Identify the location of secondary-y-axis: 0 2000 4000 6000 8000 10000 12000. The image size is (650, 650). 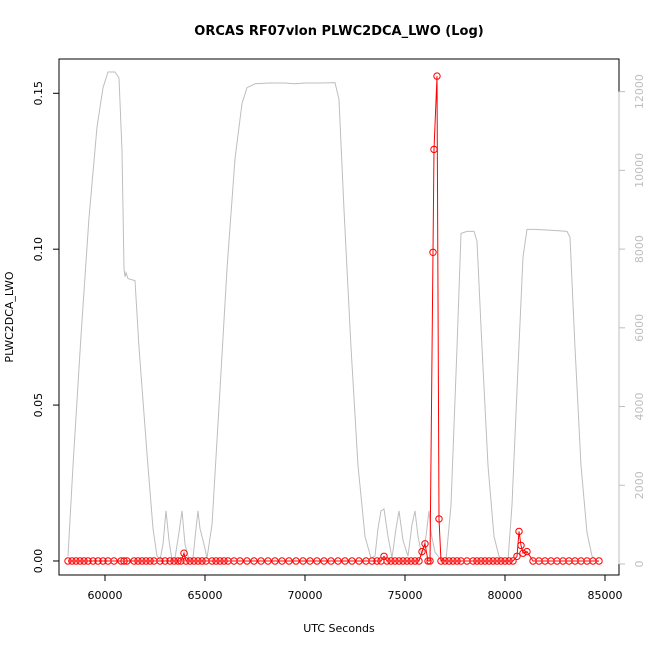
(632, 320).